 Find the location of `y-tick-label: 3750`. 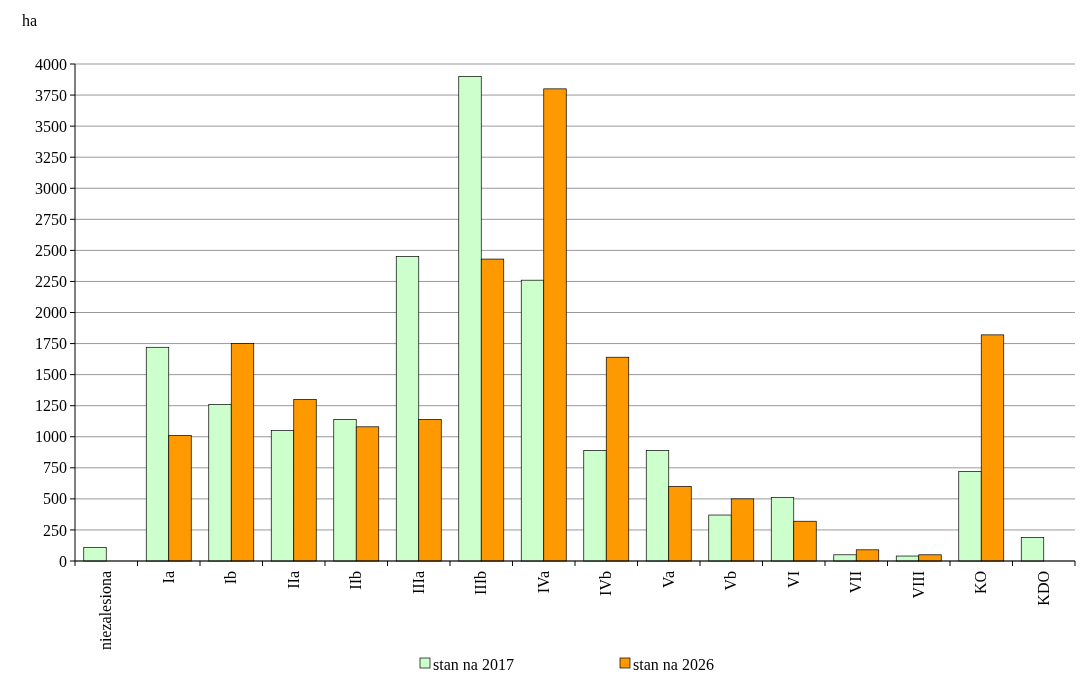

y-tick-label: 3750 is located at coordinates (51, 95).